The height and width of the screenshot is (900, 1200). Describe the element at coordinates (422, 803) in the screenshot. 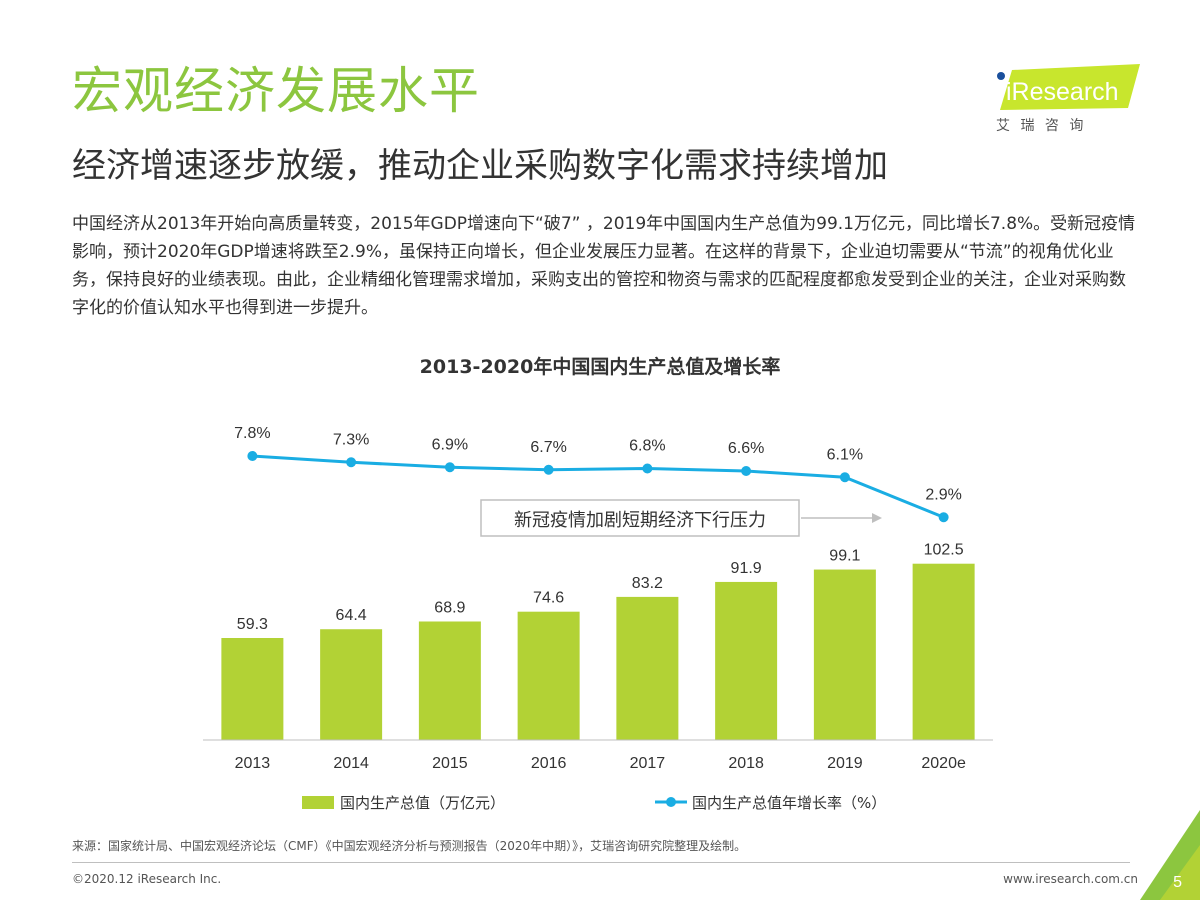

I see `legend-bar-label: 国内生产总值（万亿元）` at that location.